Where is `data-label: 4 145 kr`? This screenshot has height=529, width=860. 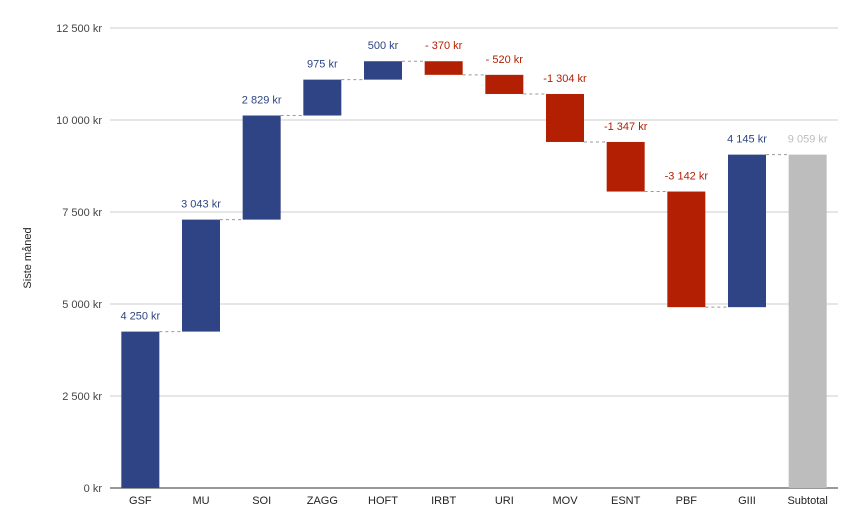 data-label: 4 145 kr is located at coordinates (747, 140).